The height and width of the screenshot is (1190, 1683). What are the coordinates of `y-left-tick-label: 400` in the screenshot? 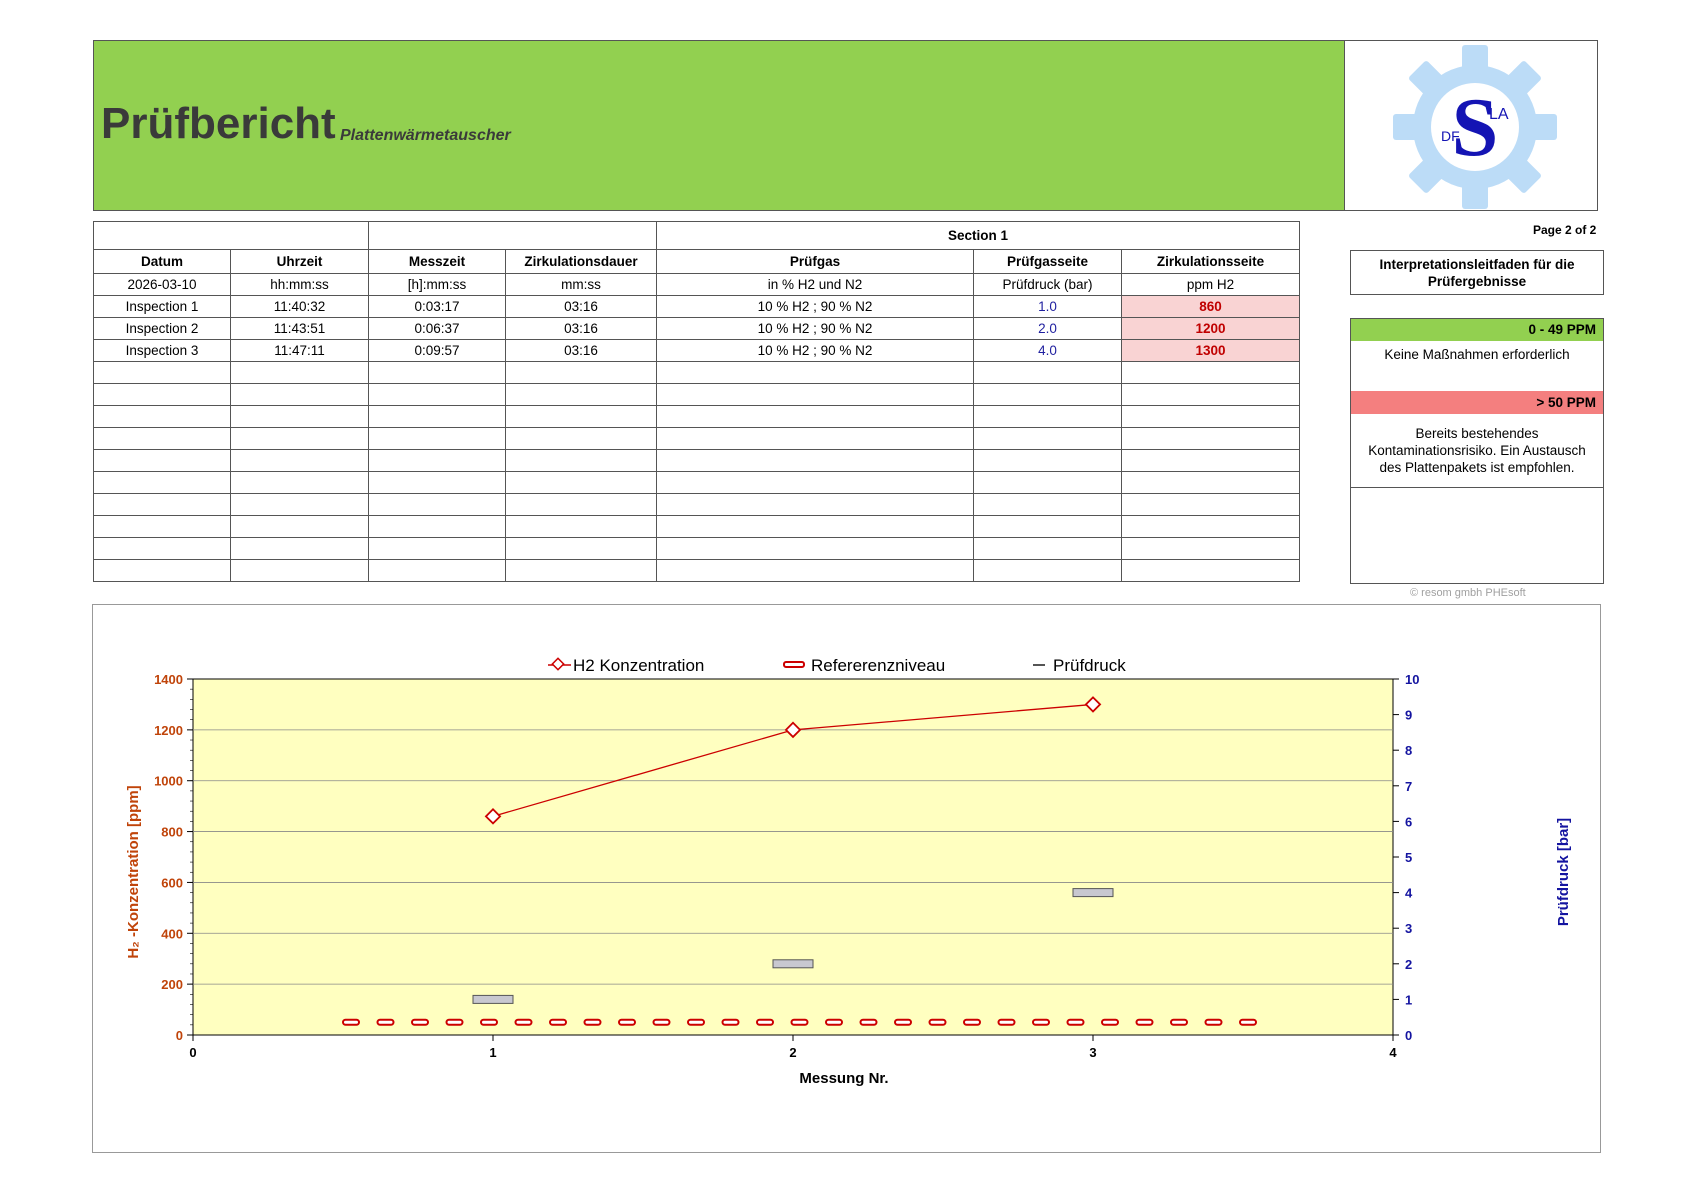 It's located at (172, 933).